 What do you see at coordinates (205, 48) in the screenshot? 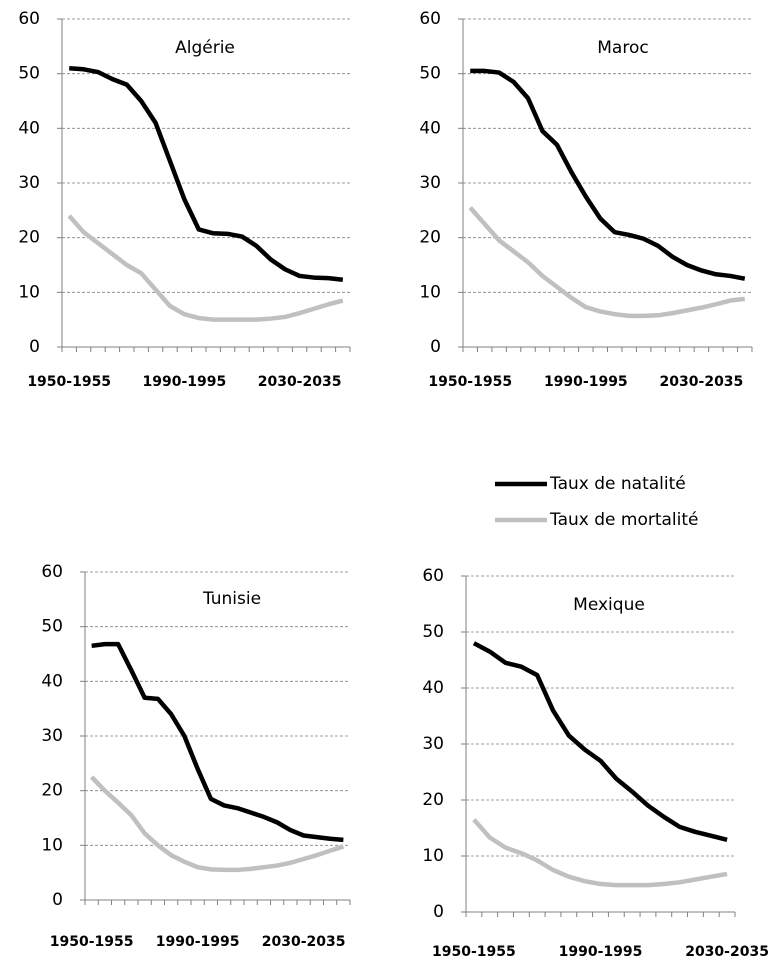
I see `chart-title: Algérie` at bounding box center [205, 48].